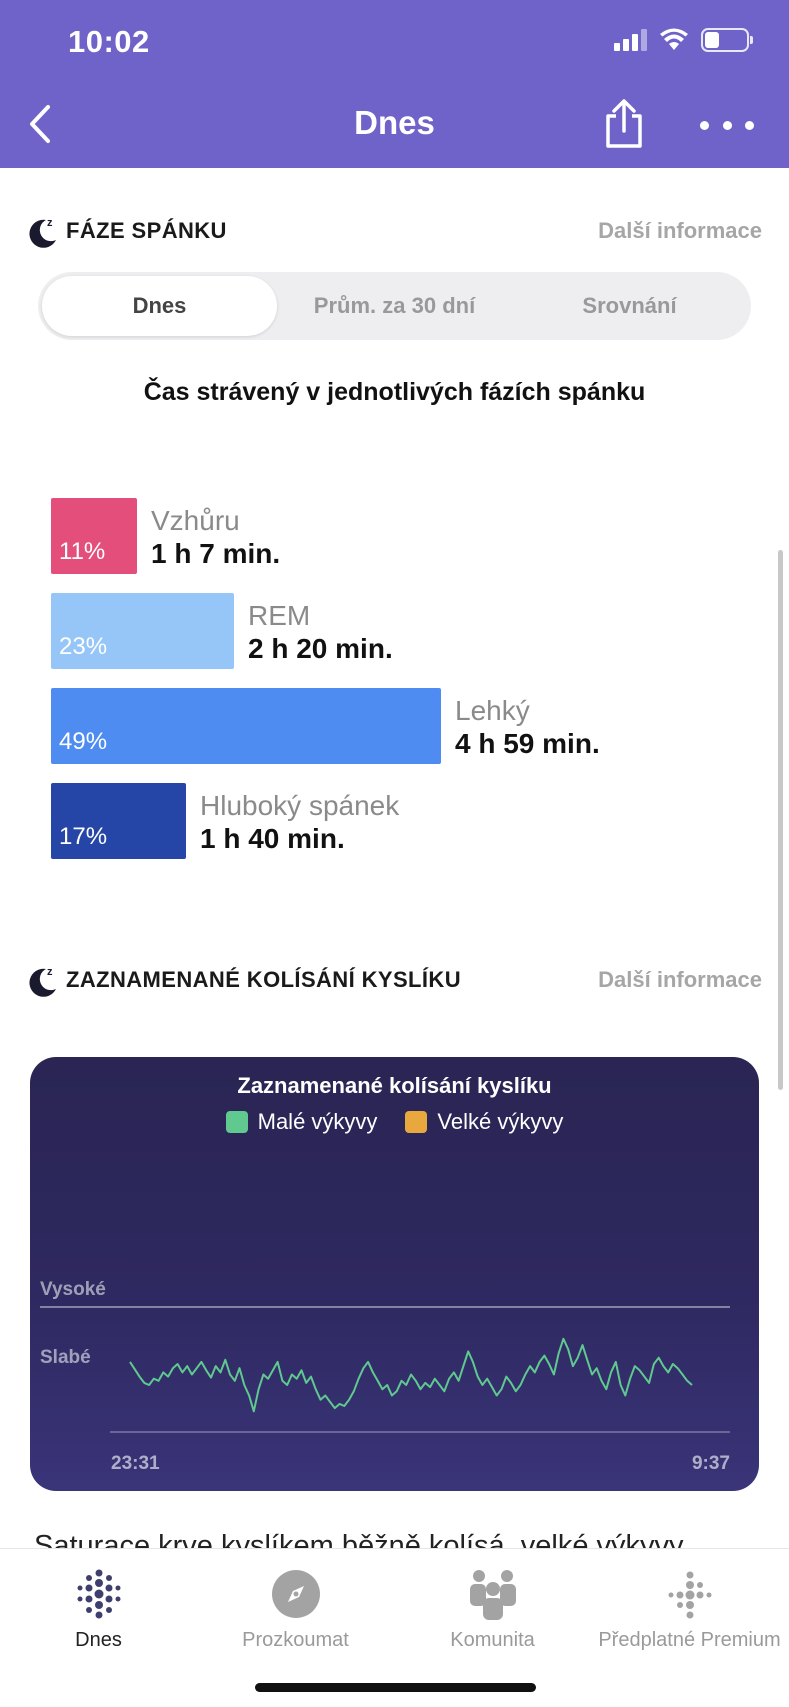 This screenshot has height=1707, width=789. What do you see at coordinates (195, 520) in the screenshot?
I see `stage-name: Vzhůru` at bounding box center [195, 520].